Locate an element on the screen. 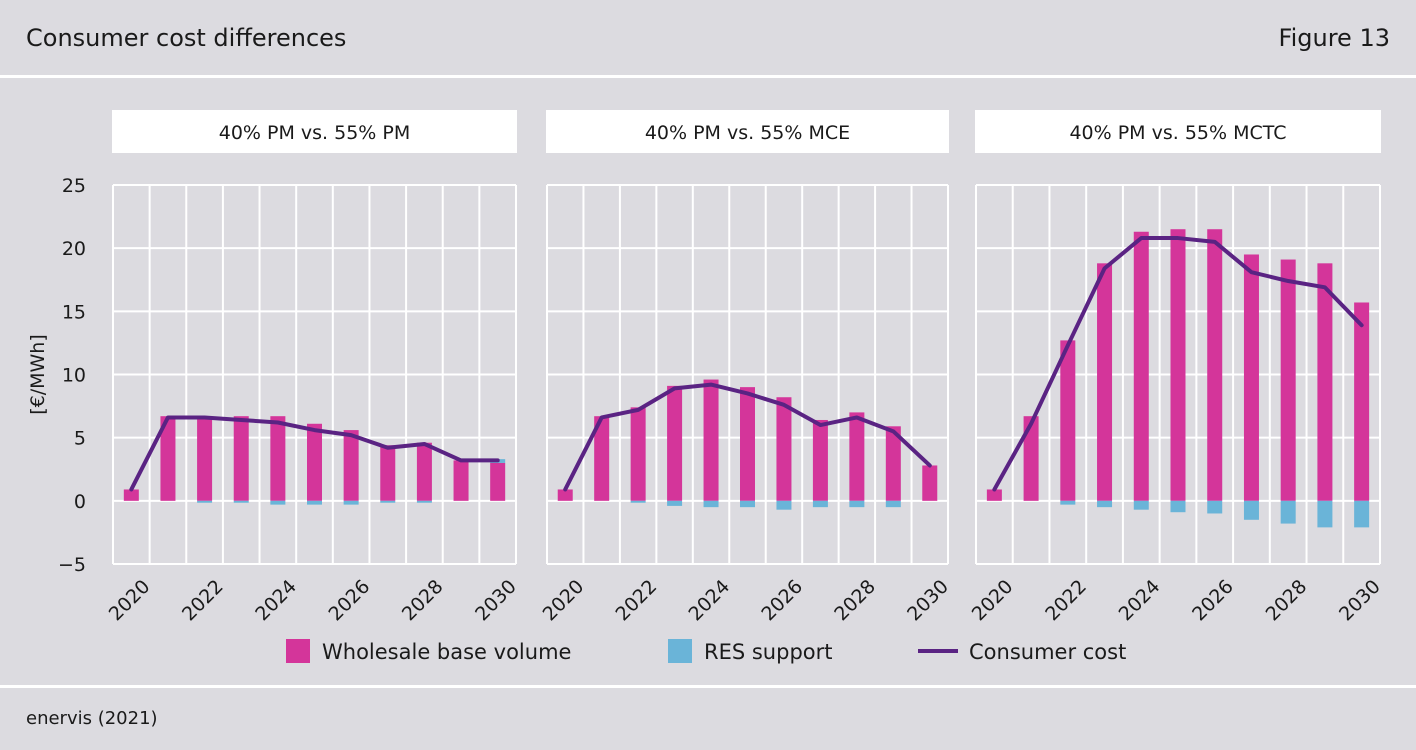 This screenshot has height=750, width=1416. panel-title: 40% PM vs. 55% MCTC is located at coordinates (1177, 133).